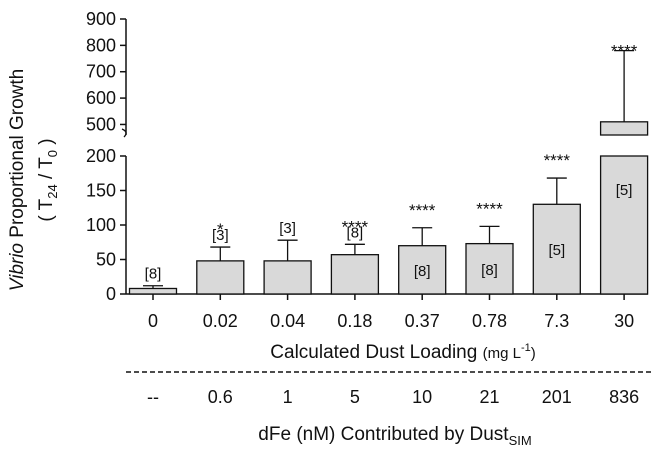  I want to click on dfe-axis-title: dFe (nM) Contributed by DustSIM, so click(394, 435).